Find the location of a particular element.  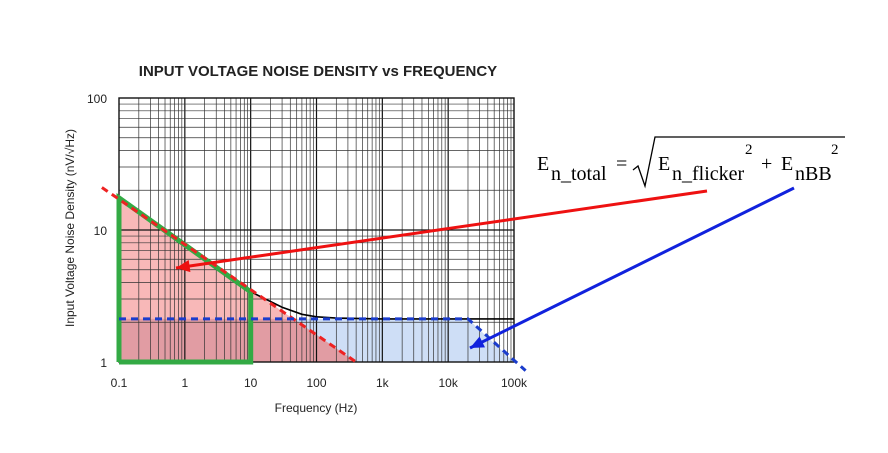

x-tick-label: 1k is located at coordinates (383, 383).